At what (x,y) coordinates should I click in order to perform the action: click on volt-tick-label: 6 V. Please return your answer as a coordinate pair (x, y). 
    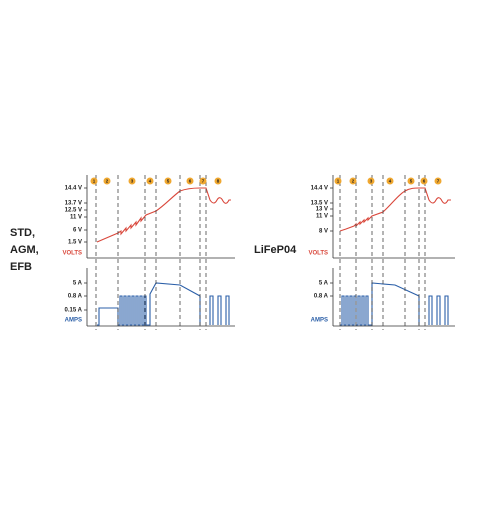
    Looking at the image, I should click on (77, 231).